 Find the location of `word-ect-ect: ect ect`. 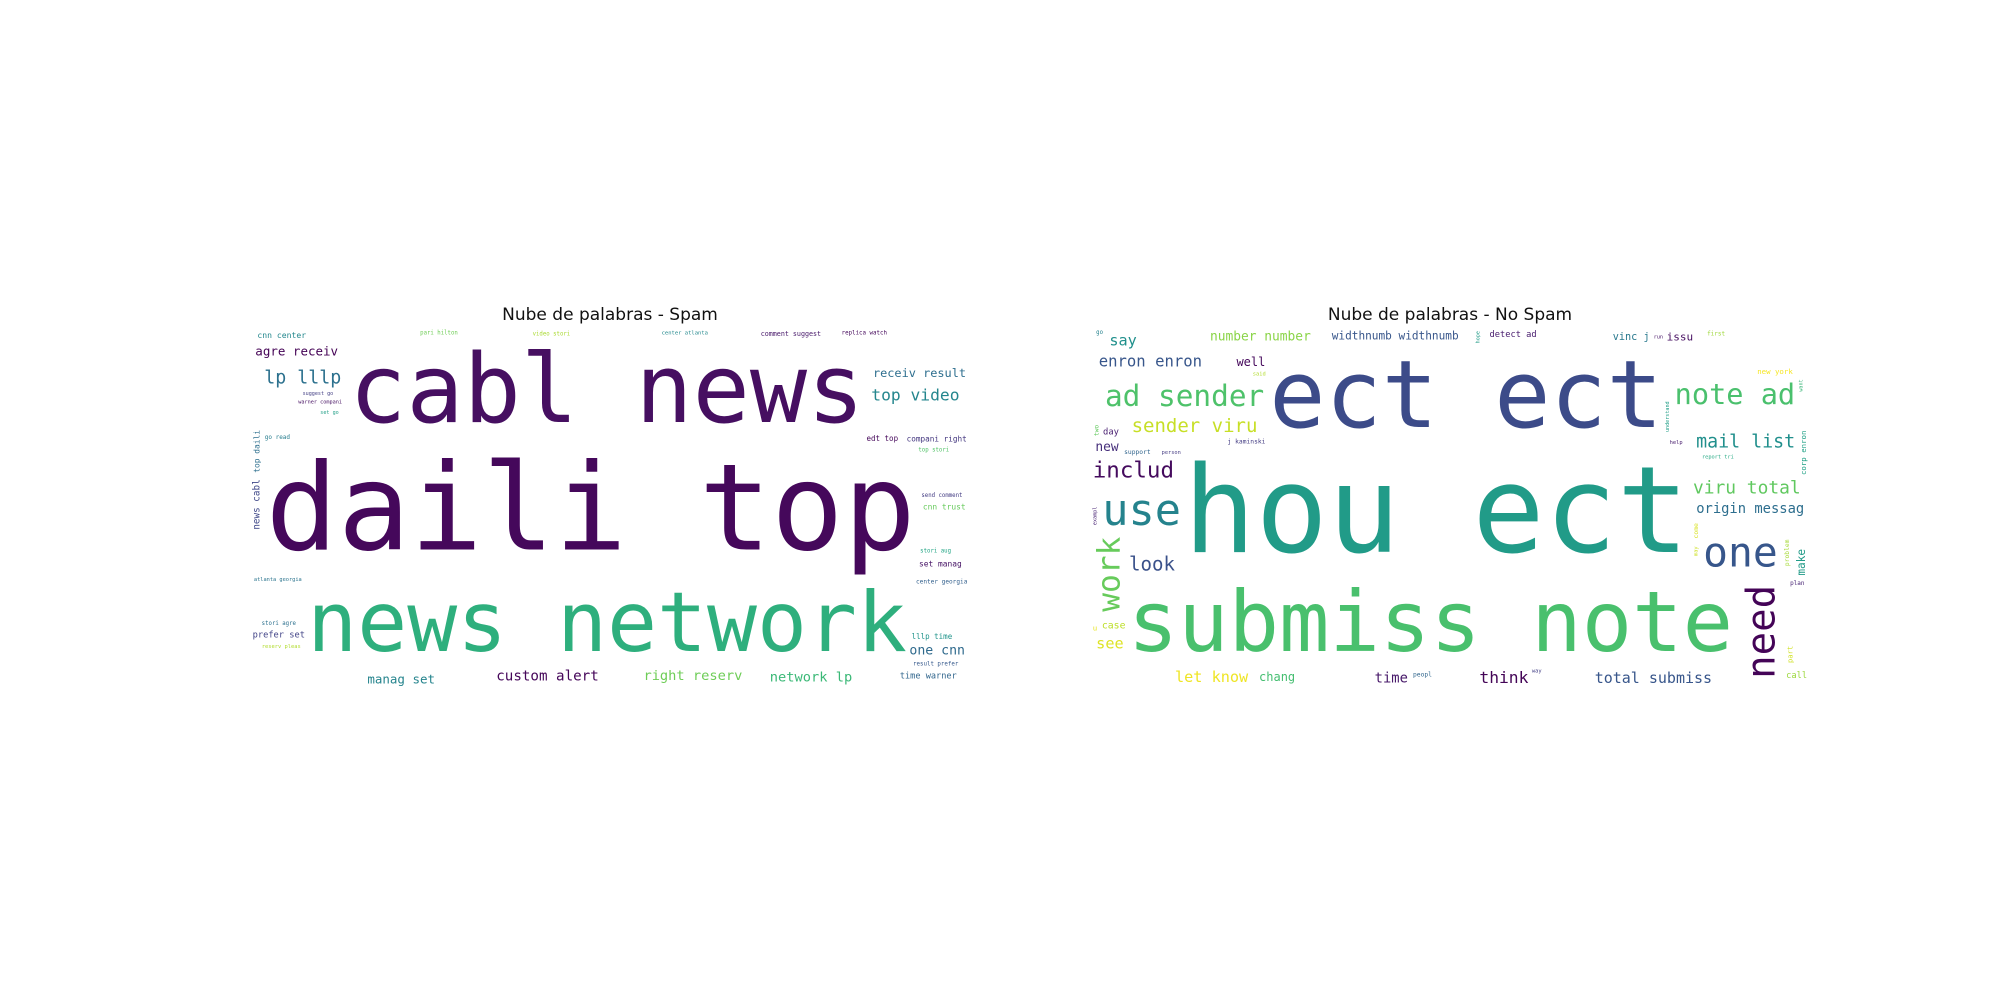

word-ect-ect: ect ect is located at coordinates (1466, 395).